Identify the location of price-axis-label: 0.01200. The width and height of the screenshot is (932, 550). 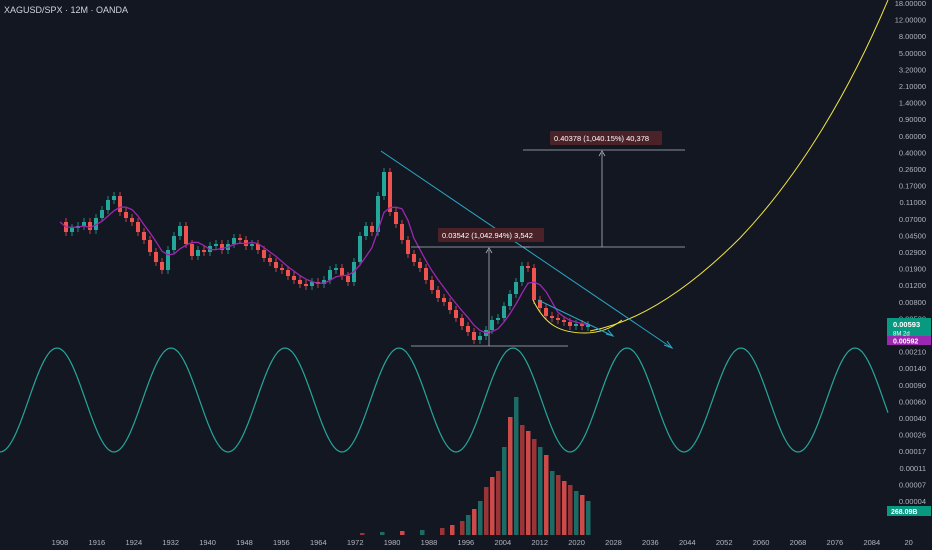
(912, 285).